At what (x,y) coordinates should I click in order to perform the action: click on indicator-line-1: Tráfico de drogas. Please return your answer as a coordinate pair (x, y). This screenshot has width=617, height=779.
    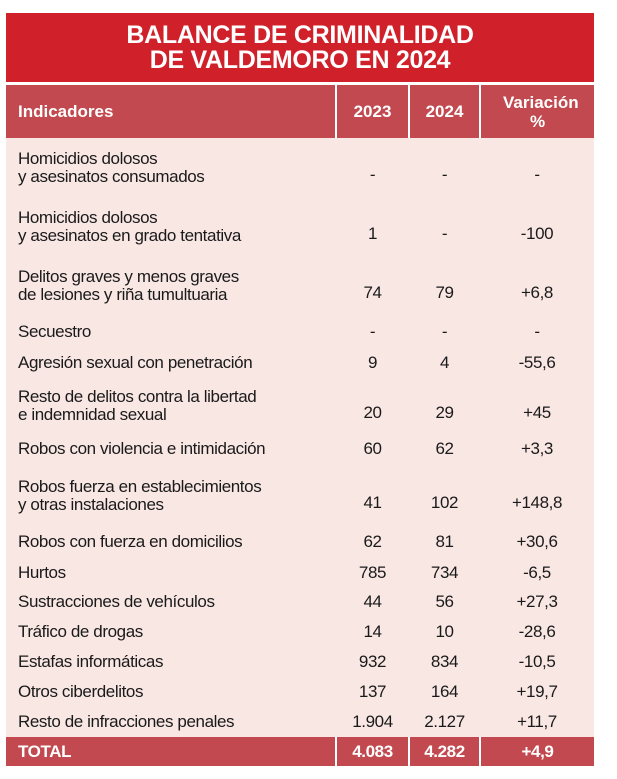
    Looking at the image, I should click on (80, 631).